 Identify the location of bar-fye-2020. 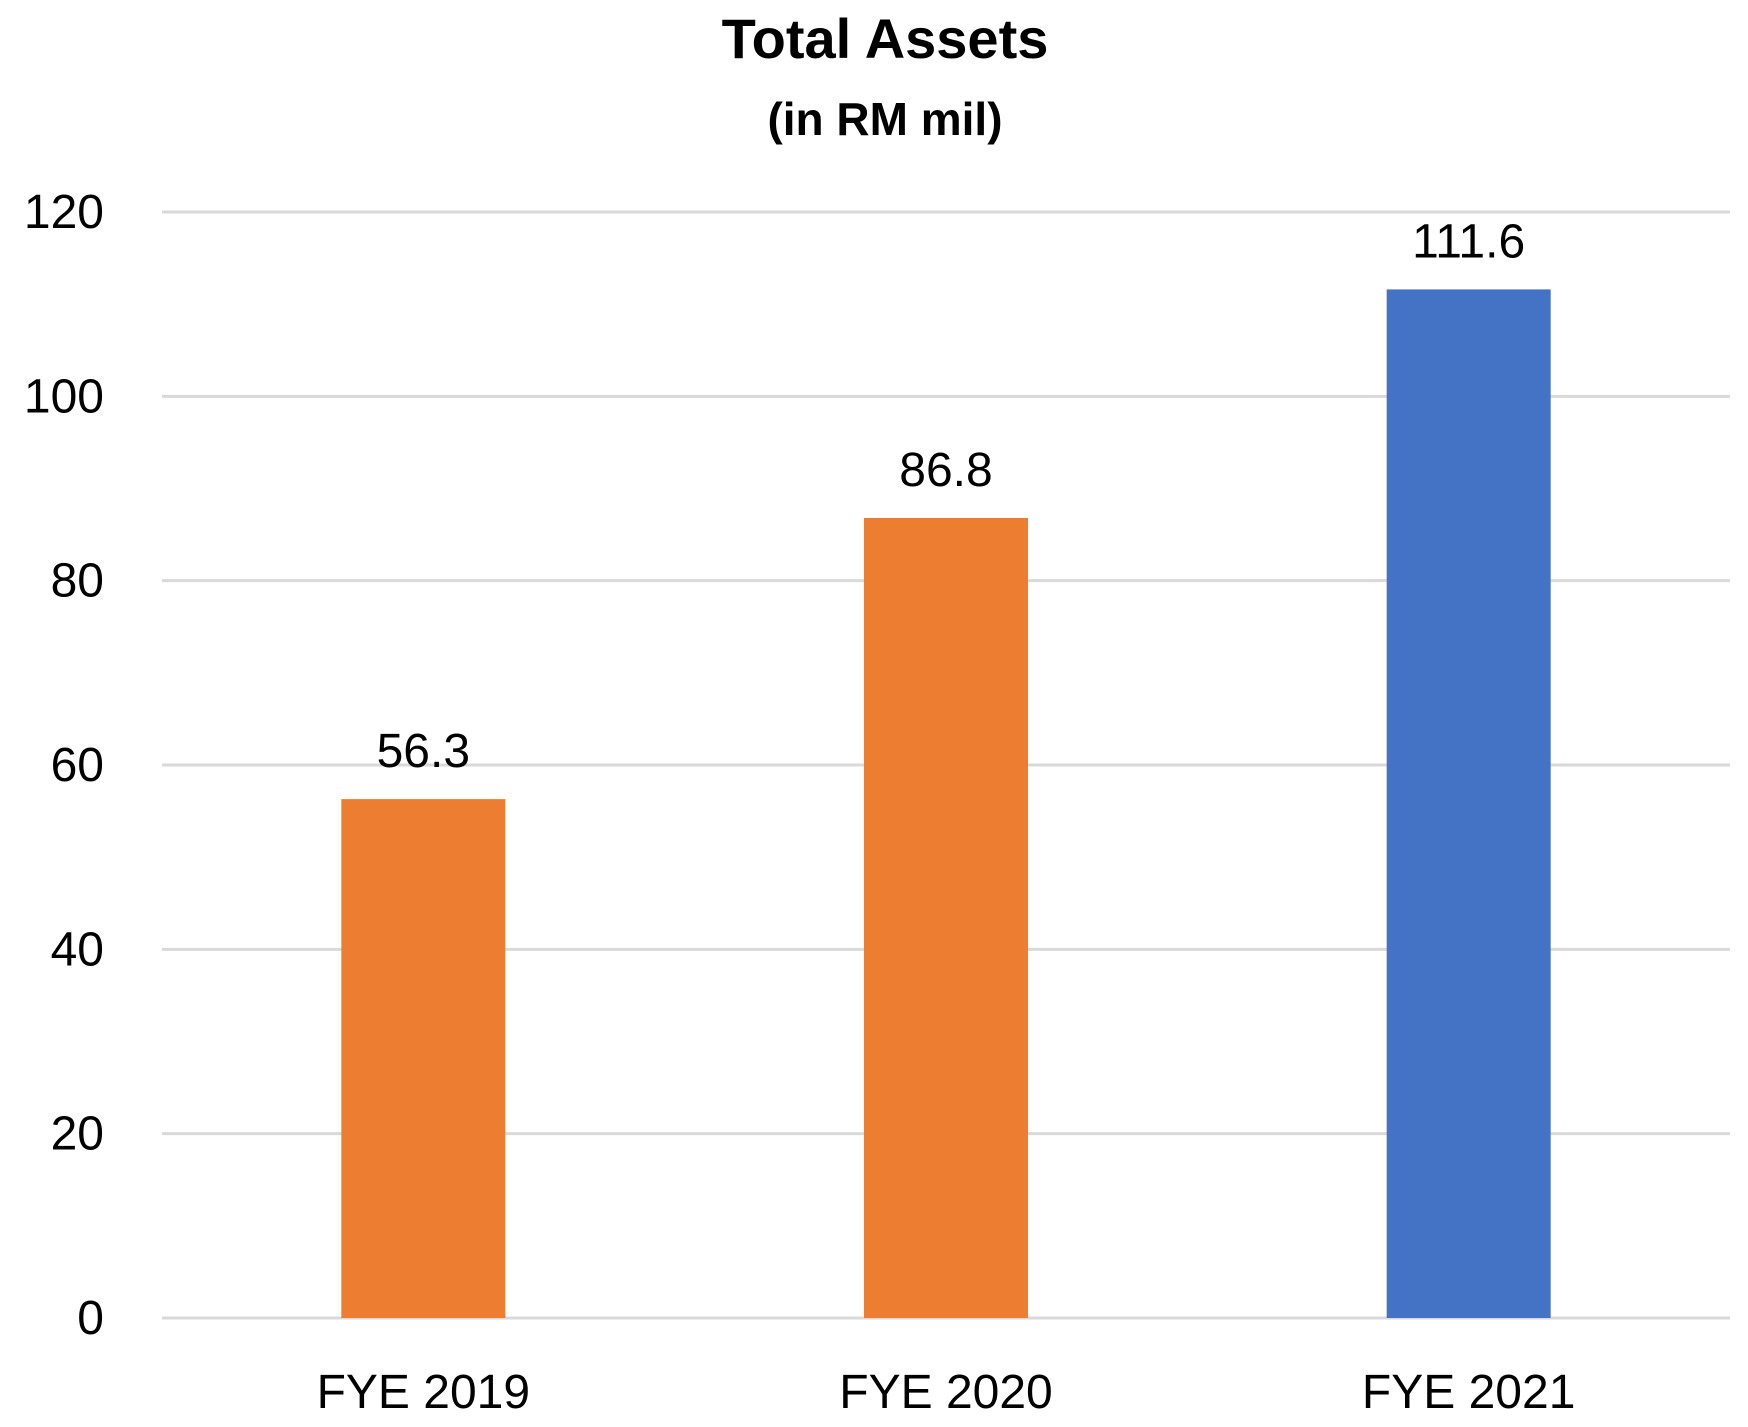
(946, 917).